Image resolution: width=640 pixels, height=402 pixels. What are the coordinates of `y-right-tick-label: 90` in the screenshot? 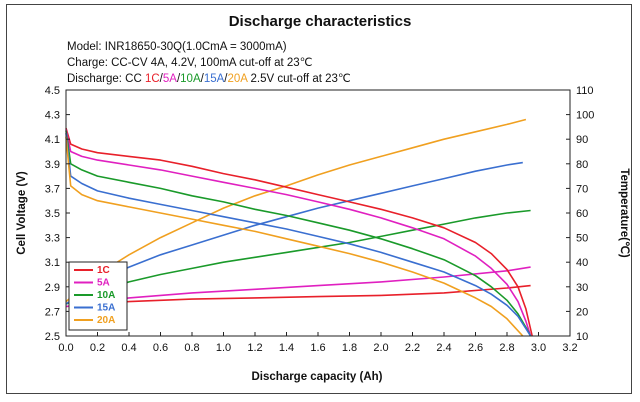 It's located at (582, 140).